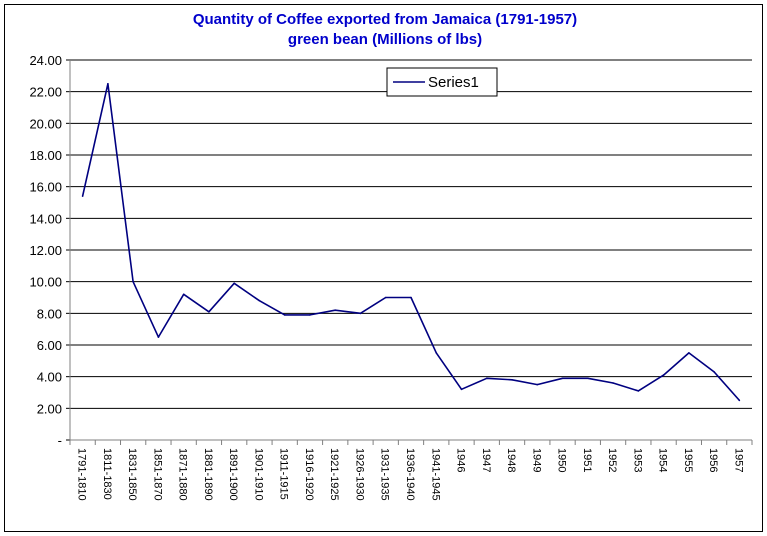 This screenshot has width=767, height=536. I want to click on x-tick-label: 1950, so click(562, 460).